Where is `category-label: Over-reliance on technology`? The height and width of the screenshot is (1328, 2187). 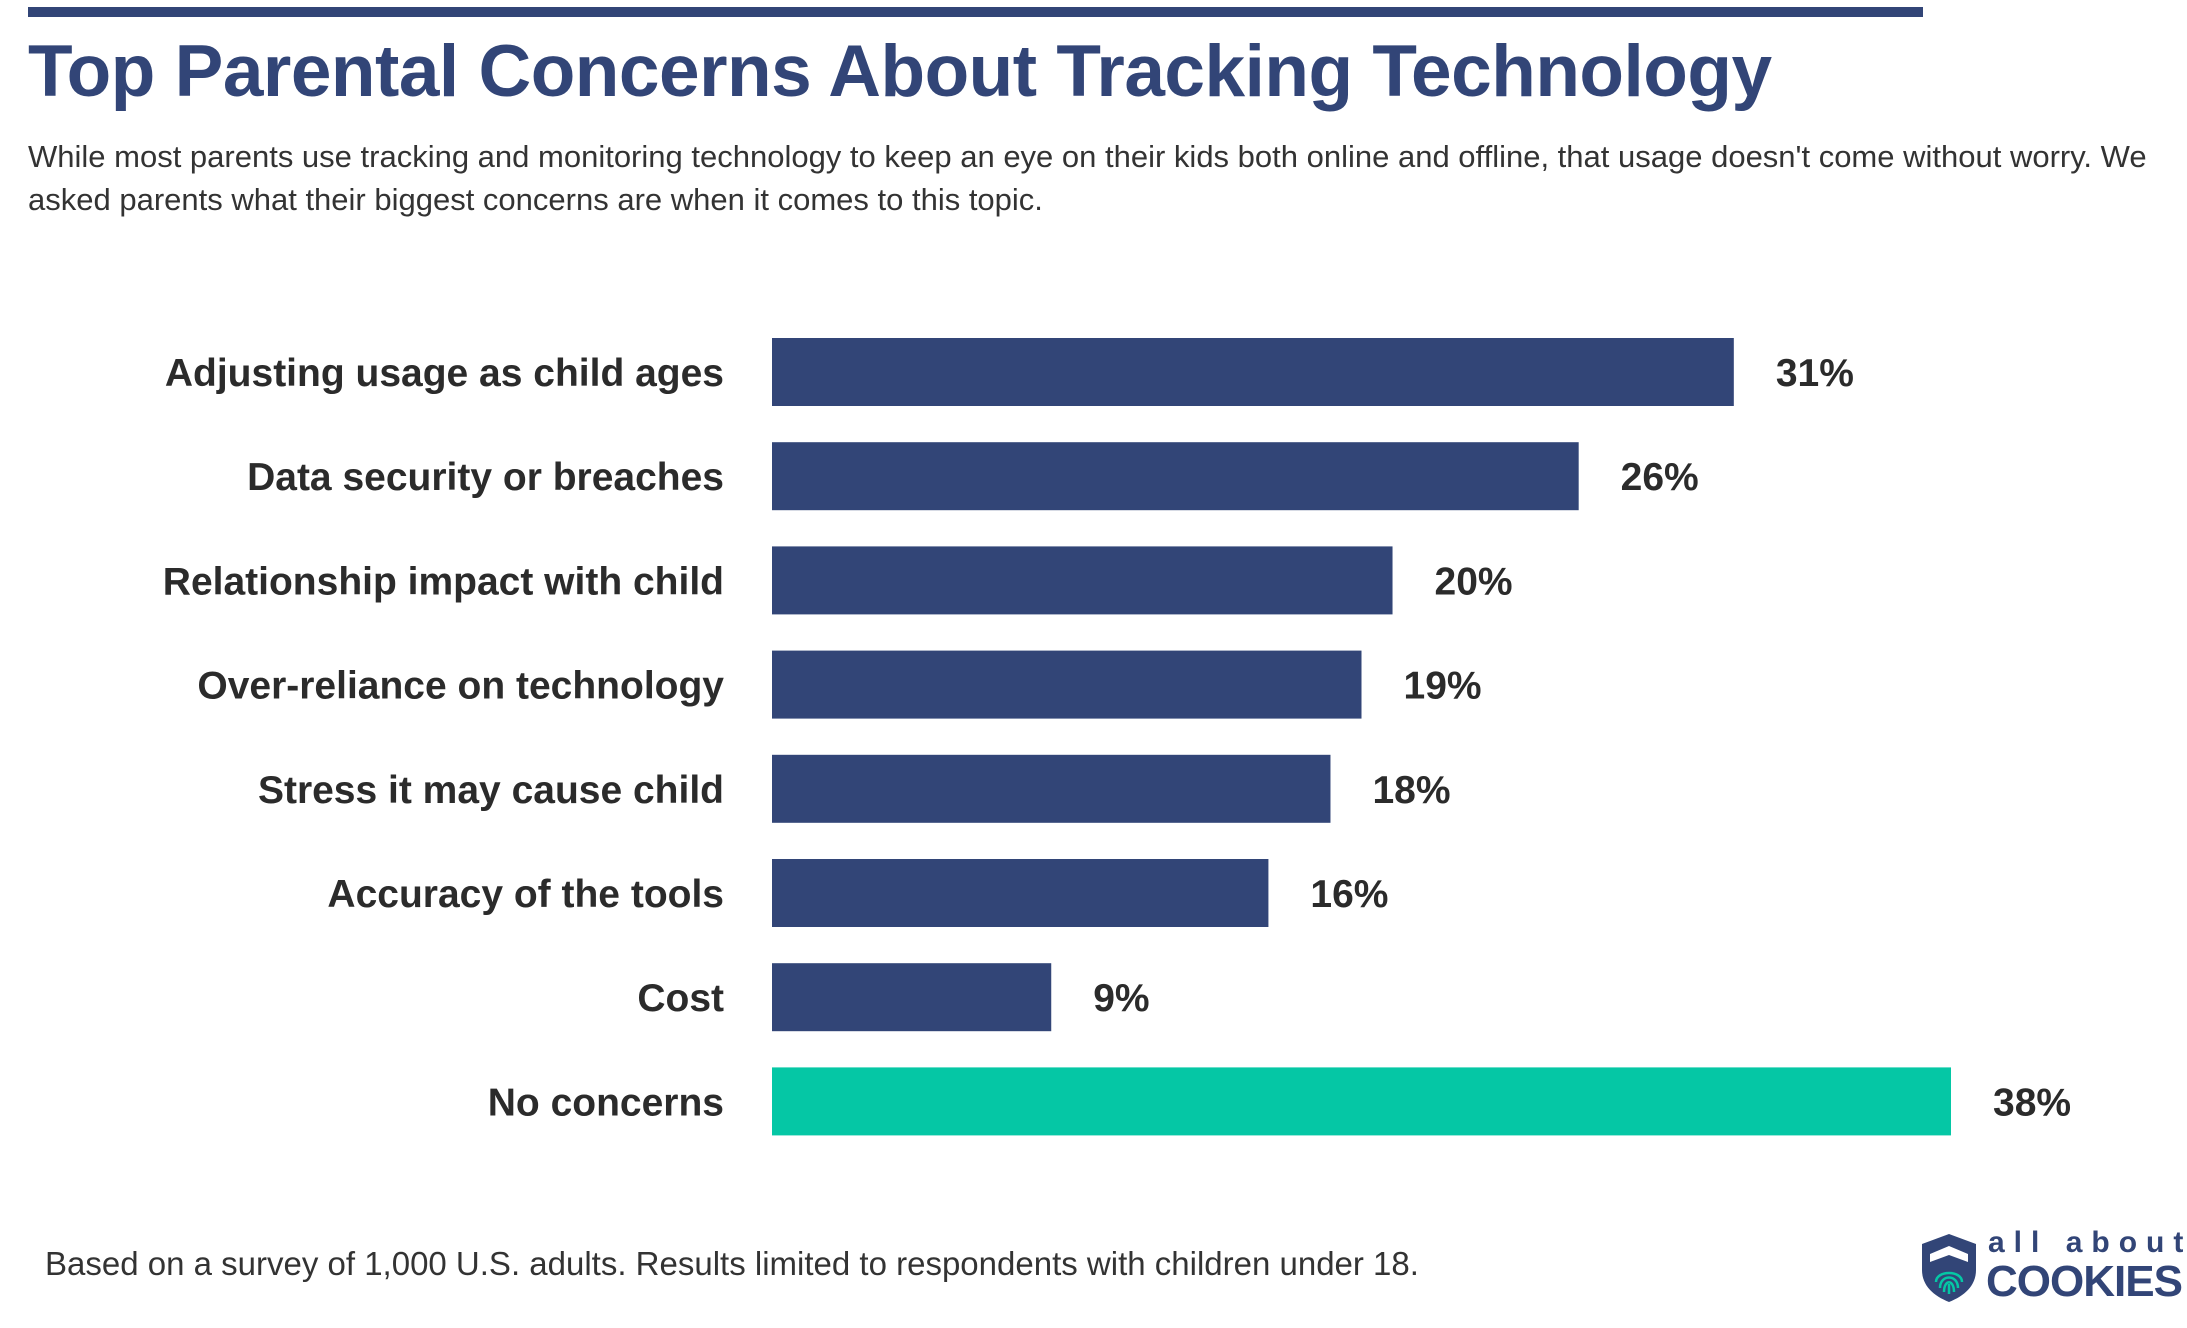 category-label: Over-reliance on technology is located at coordinates (460, 686).